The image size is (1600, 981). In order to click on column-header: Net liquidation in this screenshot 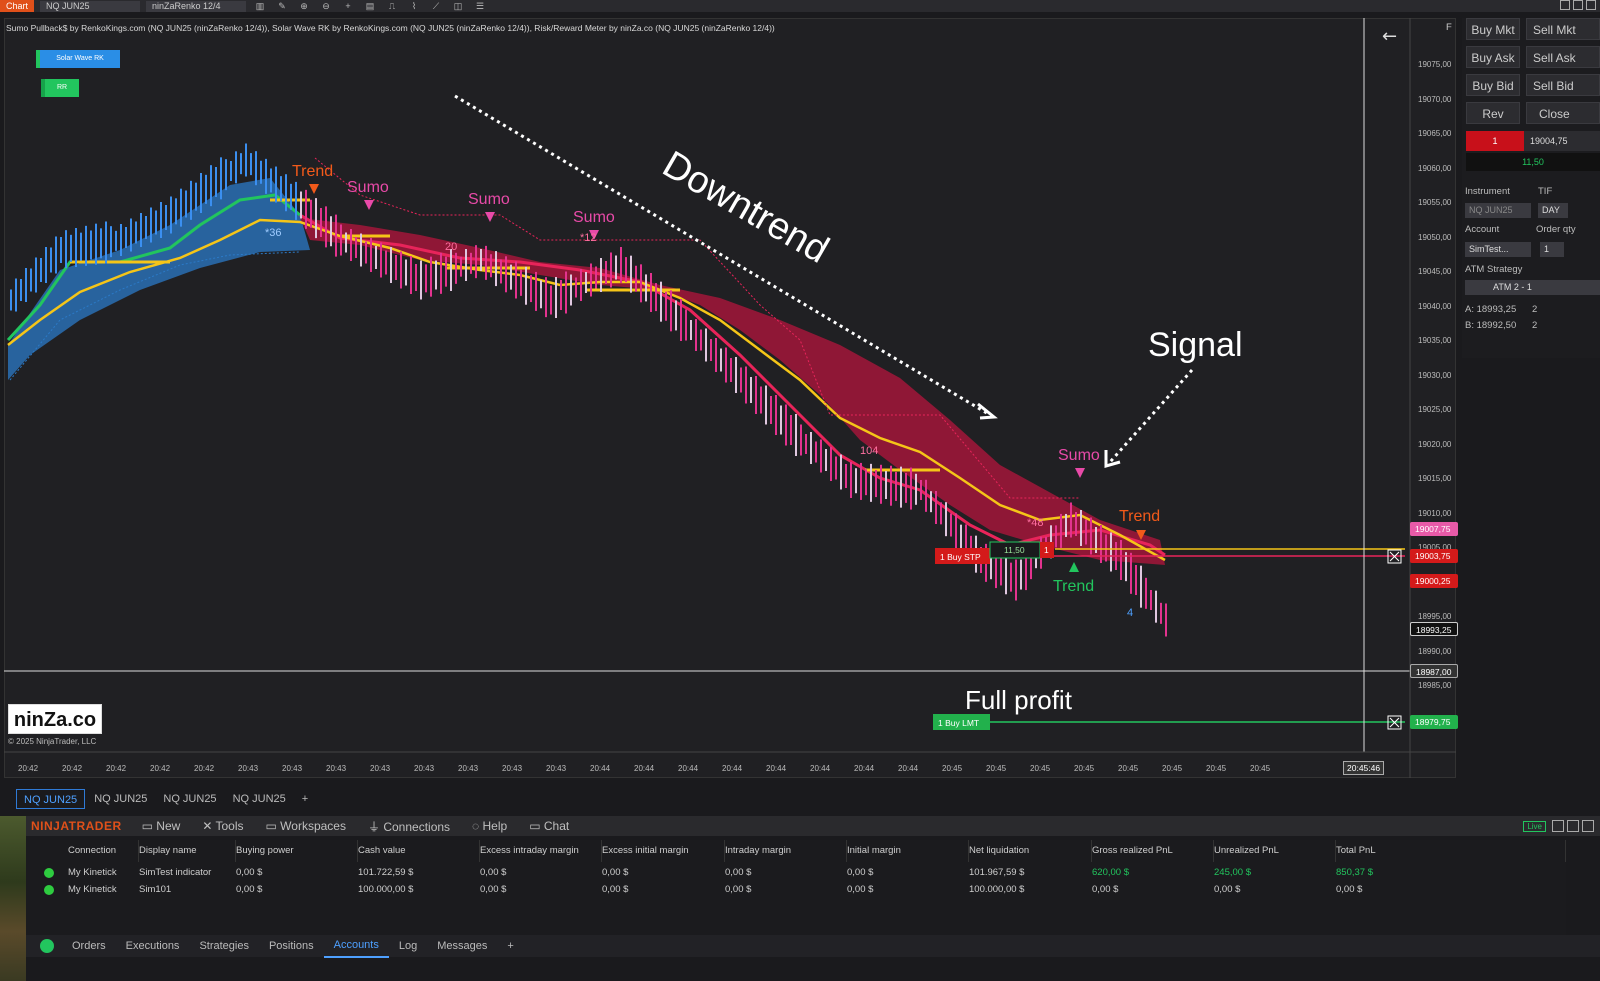, I will do `click(1030, 851)`.